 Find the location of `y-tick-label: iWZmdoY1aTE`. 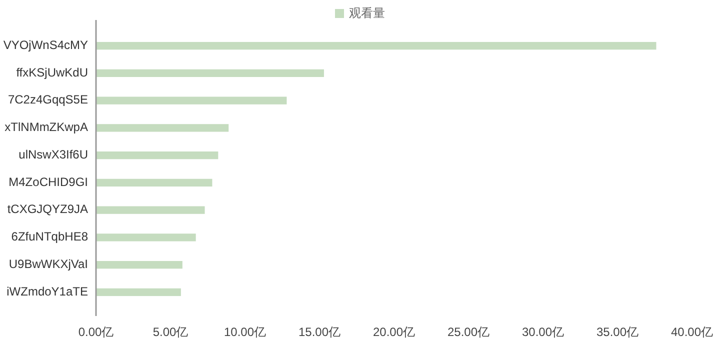

y-tick-label: iWZmdoY1aTE is located at coordinates (47, 291).